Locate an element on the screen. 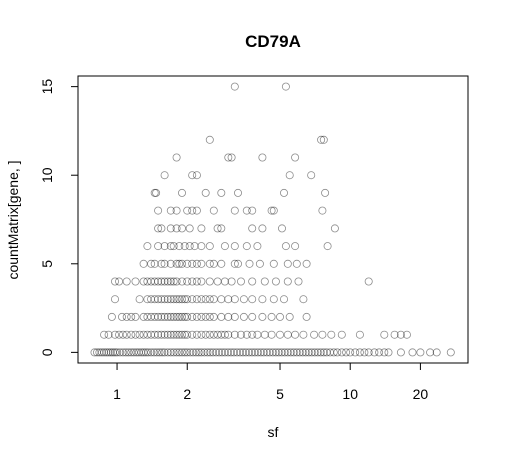 The image size is (509, 461). x-tick-label: 20 is located at coordinates (421, 394).